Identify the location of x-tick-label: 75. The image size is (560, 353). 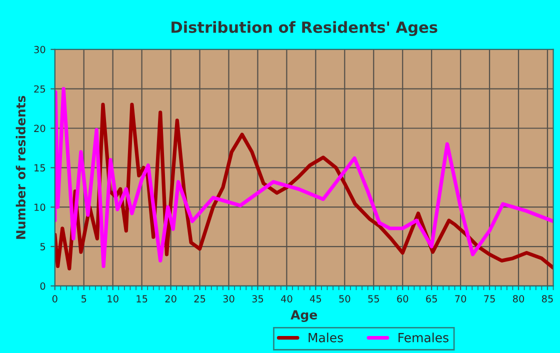
(489, 298).